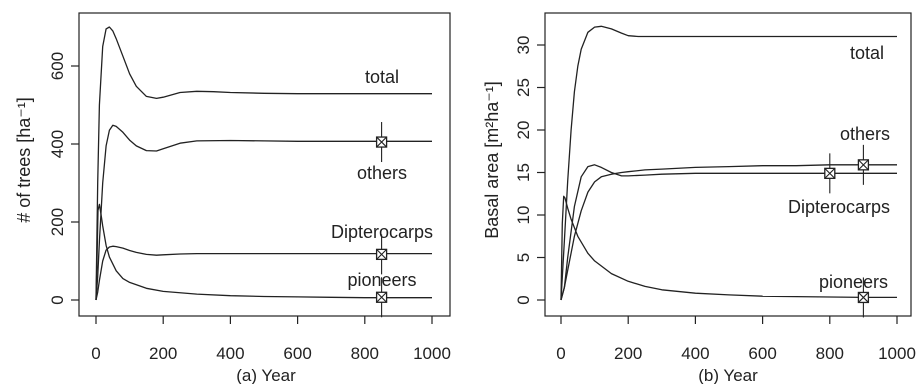 This screenshot has height=384, width=921. Describe the element at coordinates (266, 375) in the screenshot. I see `panel-caption: (a) Year` at that location.